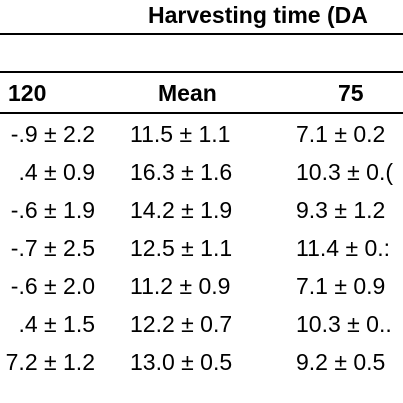  Describe the element at coordinates (52, 134) in the screenshot. I see `table-row-1-cell-1: -.9 ± 2.2` at that location.